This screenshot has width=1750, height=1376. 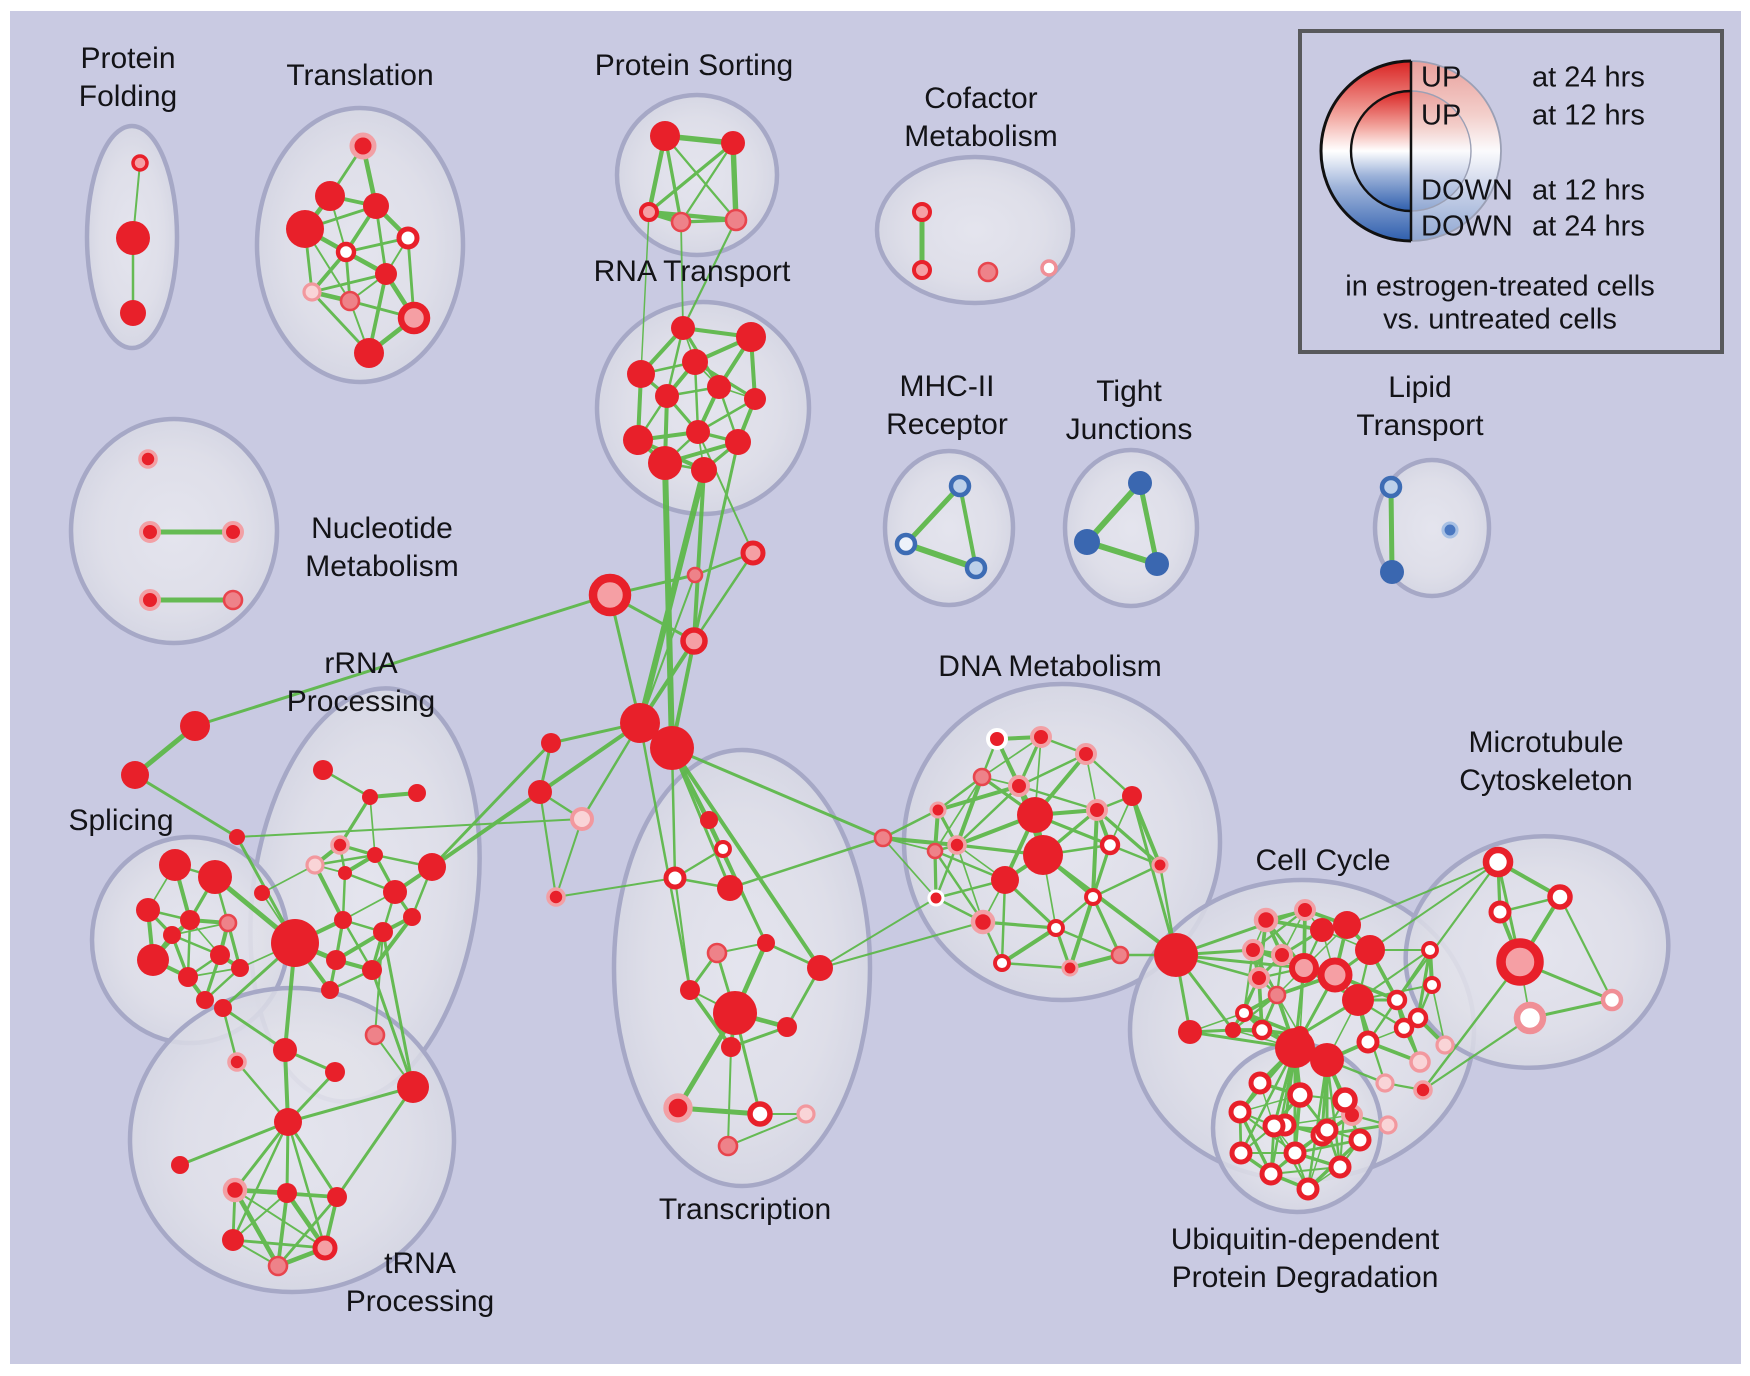 What do you see at coordinates (420, 1301) in the screenshot?
I see `label-trna-processing: Processing` at bounding box center [420, 1301].